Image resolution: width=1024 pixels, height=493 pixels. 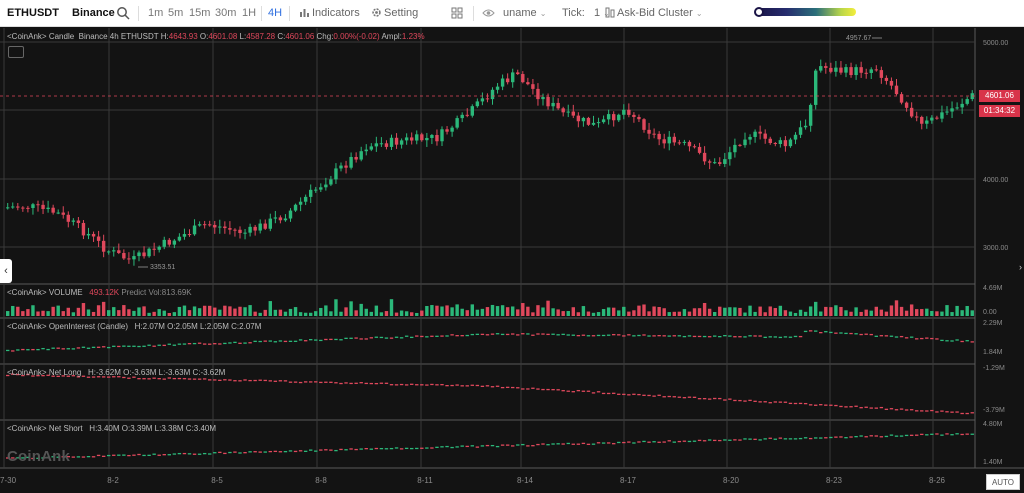 I want to click on time-axis-label: 8-2, so click(x=113, y=480).